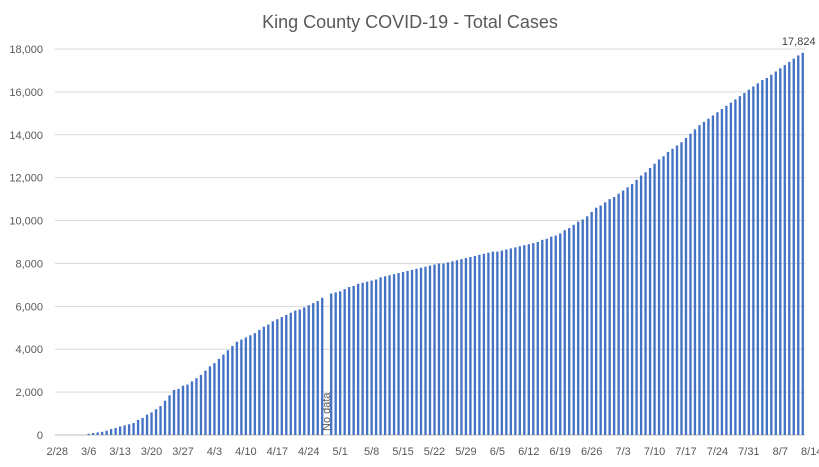 Image resolution: width=819 pixels, height=467 pixels. I want to click on x-tick-label: 4/24, so click(308, 452).